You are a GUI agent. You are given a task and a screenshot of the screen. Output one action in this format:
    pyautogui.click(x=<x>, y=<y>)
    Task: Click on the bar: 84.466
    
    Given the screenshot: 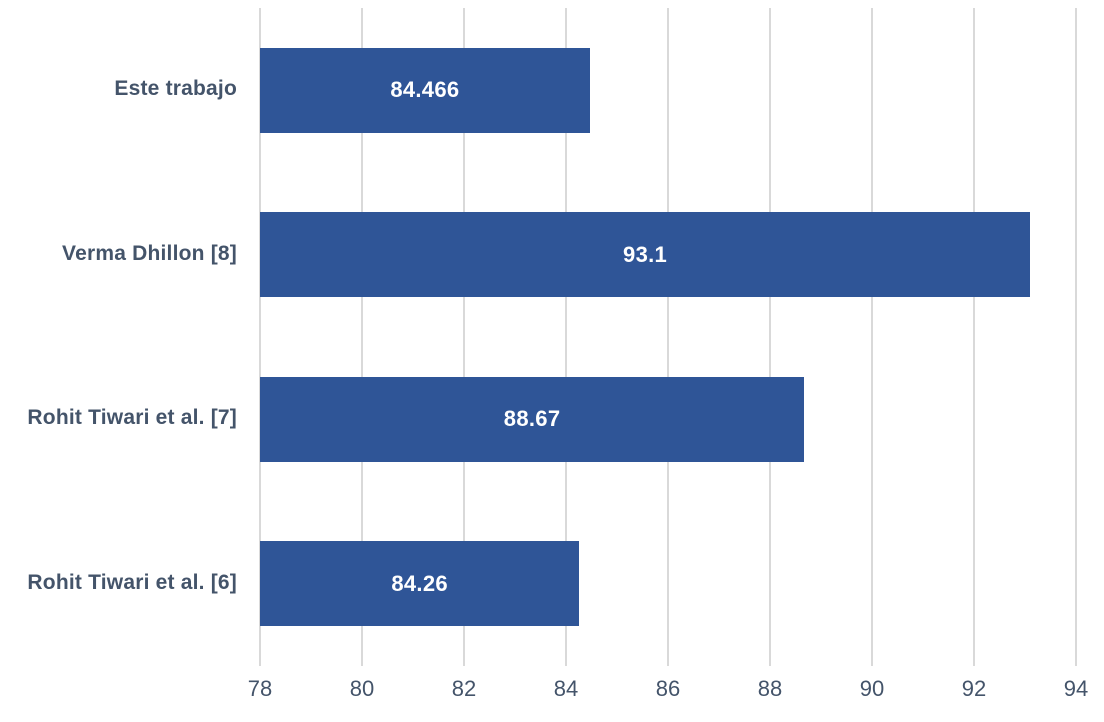 What is the action you would take?
    pyautogui.click(x=425, y=90)
    